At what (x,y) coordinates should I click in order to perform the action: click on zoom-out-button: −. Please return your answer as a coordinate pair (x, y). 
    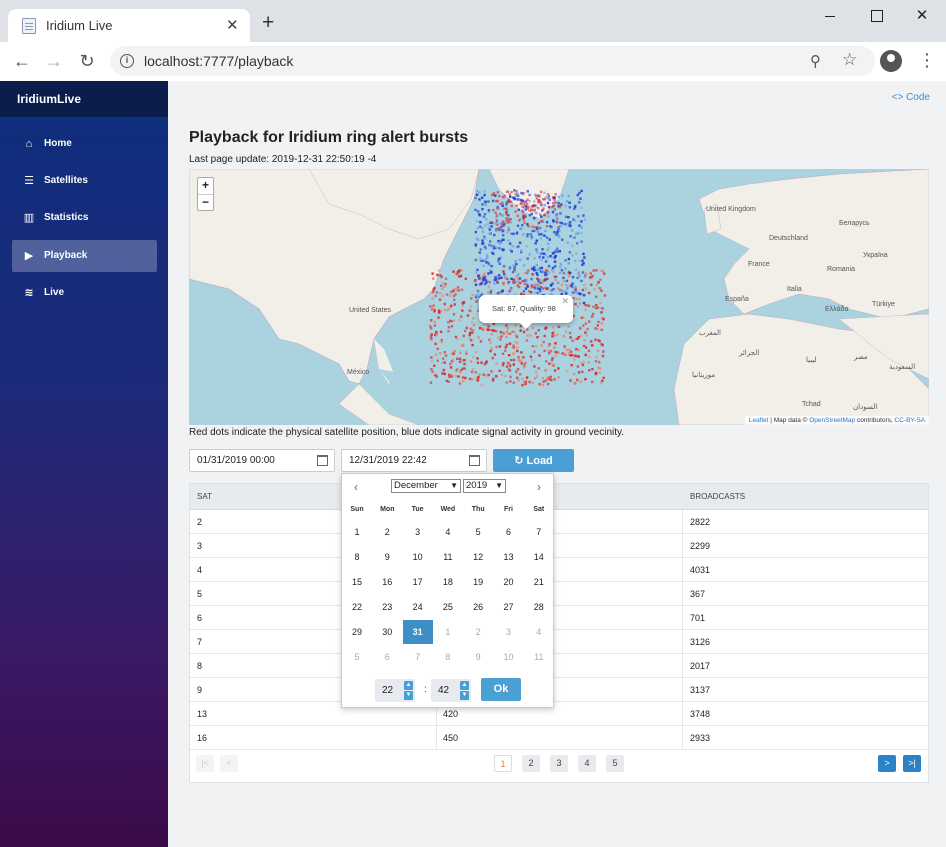
    Looking at the image, I should click on (205, 202).